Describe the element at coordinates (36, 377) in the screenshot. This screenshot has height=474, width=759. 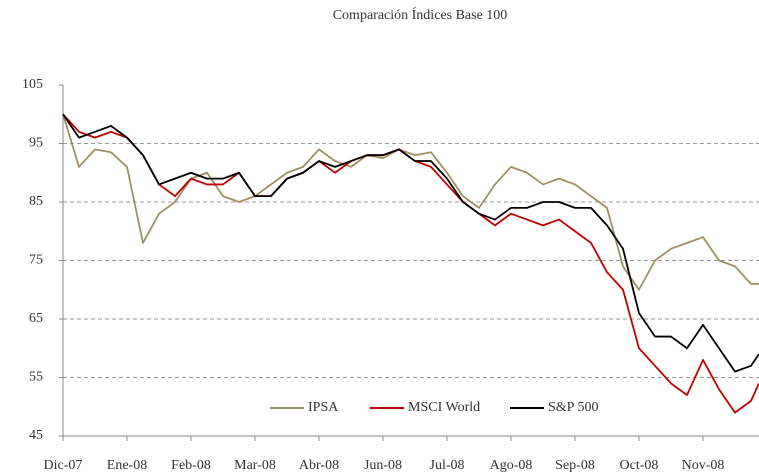
I see `y-tick-label: 55` at that location.